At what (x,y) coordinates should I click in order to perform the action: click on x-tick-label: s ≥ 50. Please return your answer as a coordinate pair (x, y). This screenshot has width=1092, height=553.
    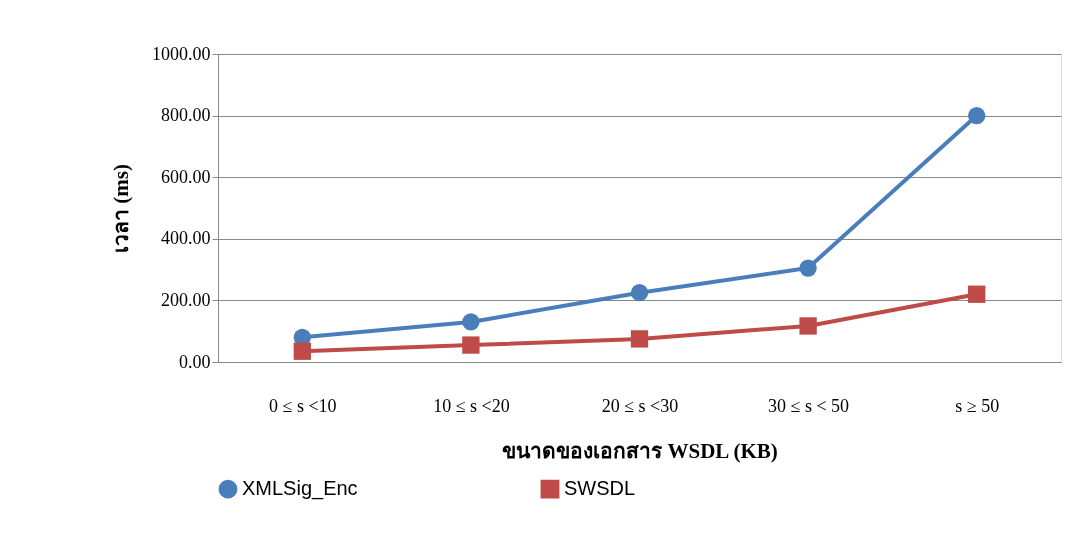
    Looking at the image, I should click on (977, 405).